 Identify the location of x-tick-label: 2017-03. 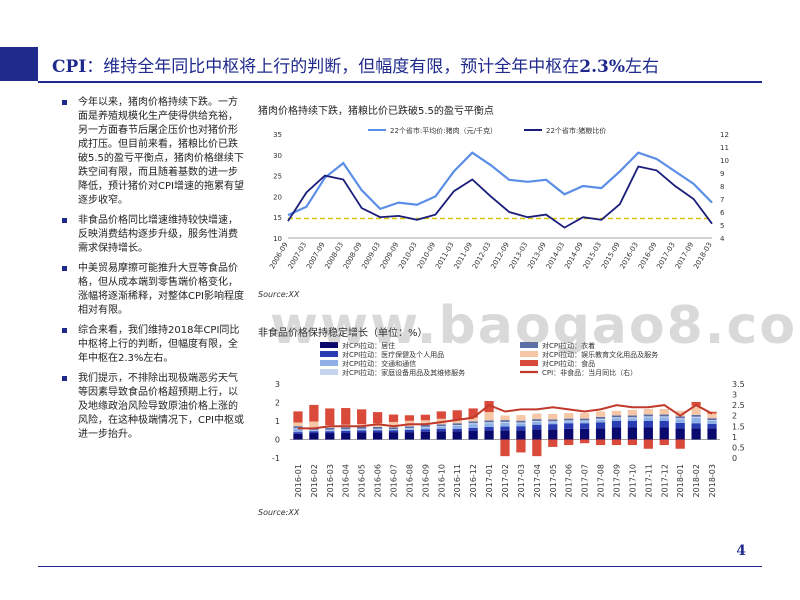
(521, 480).